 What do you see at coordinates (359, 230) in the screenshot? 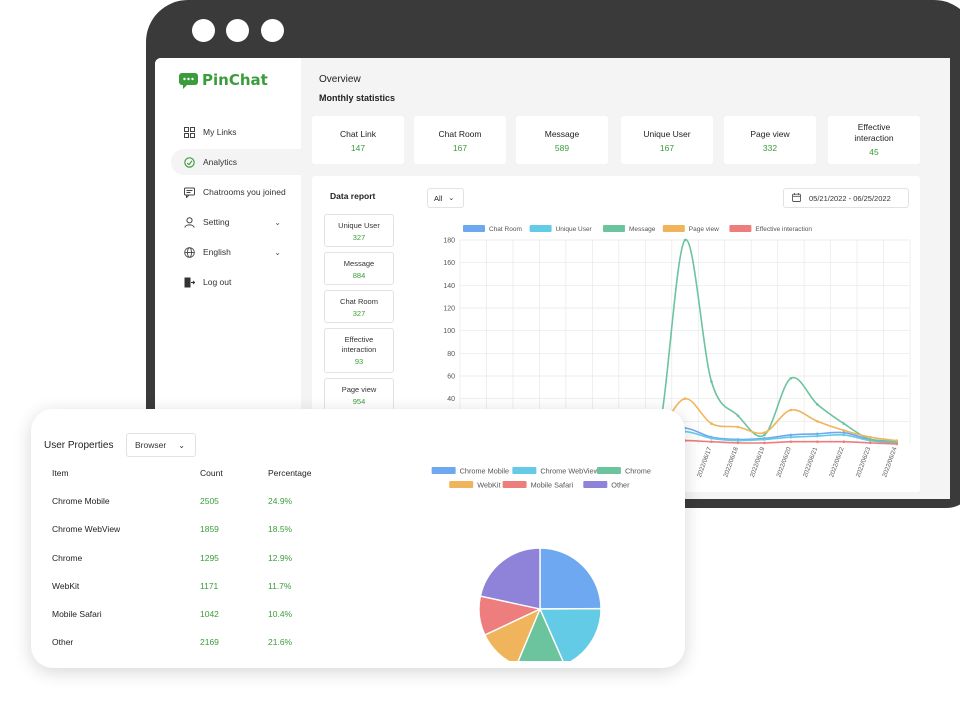
I see `report-card-unique-user: Unique User 327` at bounding box center [359, 230].